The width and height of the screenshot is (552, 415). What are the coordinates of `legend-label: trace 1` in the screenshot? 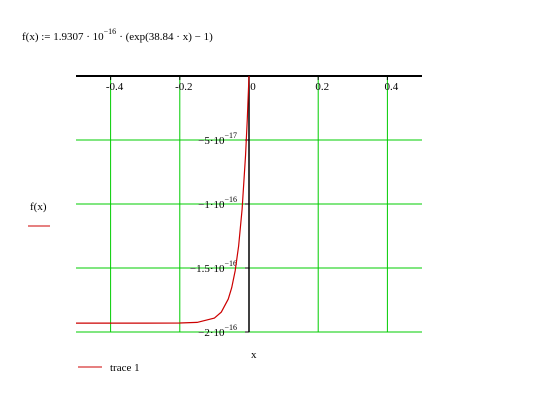 It's located at (125, 368).